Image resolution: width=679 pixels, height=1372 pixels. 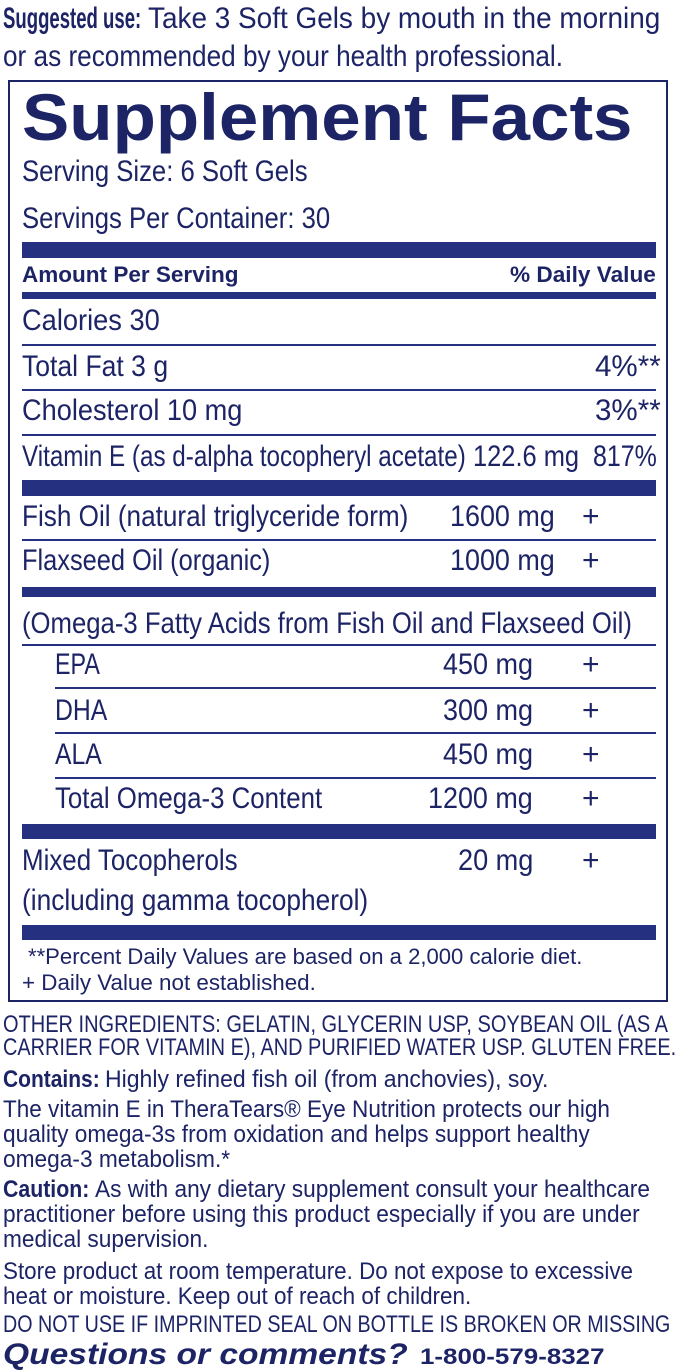 I want to click on servings-per-container: Servings Per Container: 30, so click(x=176, y=218).